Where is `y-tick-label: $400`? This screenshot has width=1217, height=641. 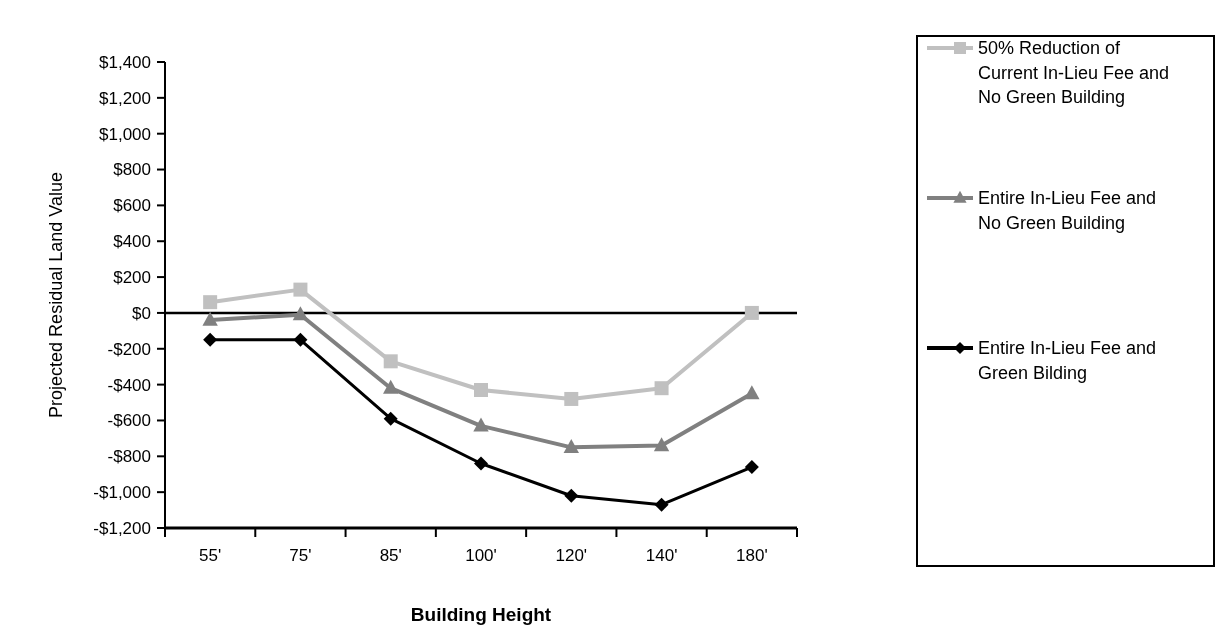 y-tick-label: $400 is located at coordinates (132, 242).